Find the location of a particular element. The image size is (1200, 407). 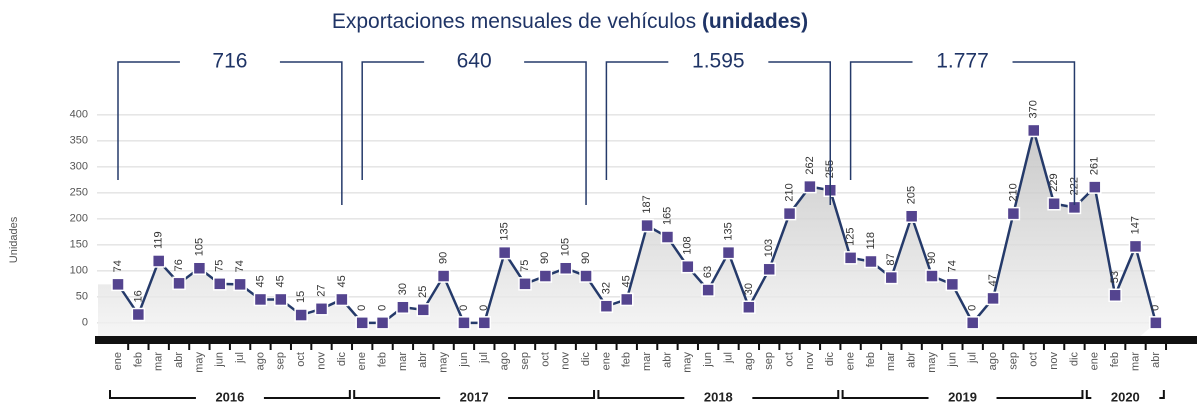

year-bracket is located at coordinates (1125, 394).